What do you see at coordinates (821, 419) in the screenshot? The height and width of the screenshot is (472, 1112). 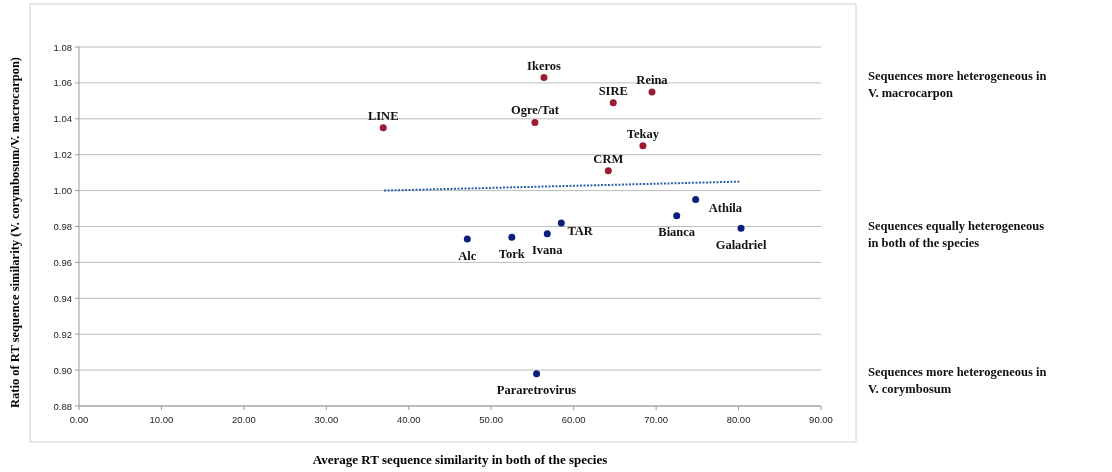 I see `x-tick-label: 90.00` at bounding box center [821, 419].